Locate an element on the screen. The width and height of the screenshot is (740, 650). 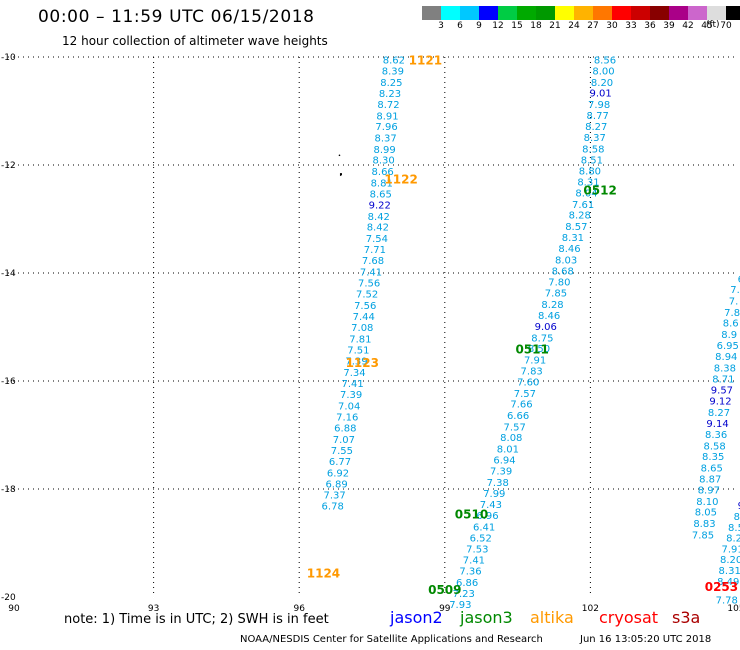
lat-tick-label: -10 is located at coordinates (8, 58).